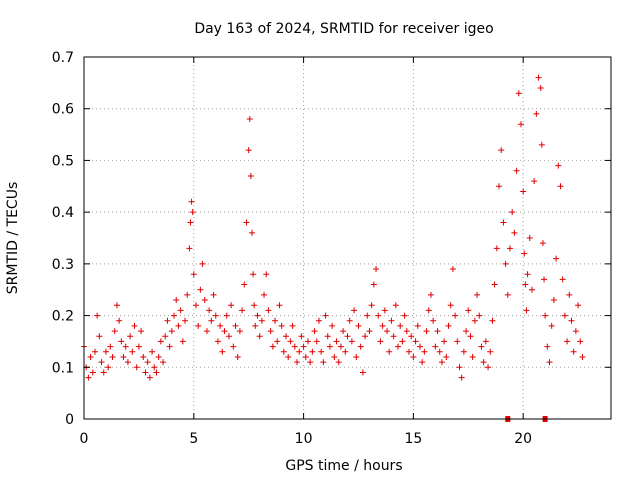 This screenshot has height=480, width=640. I want to click on y-tick-label: 0.7, so click(63, 58).